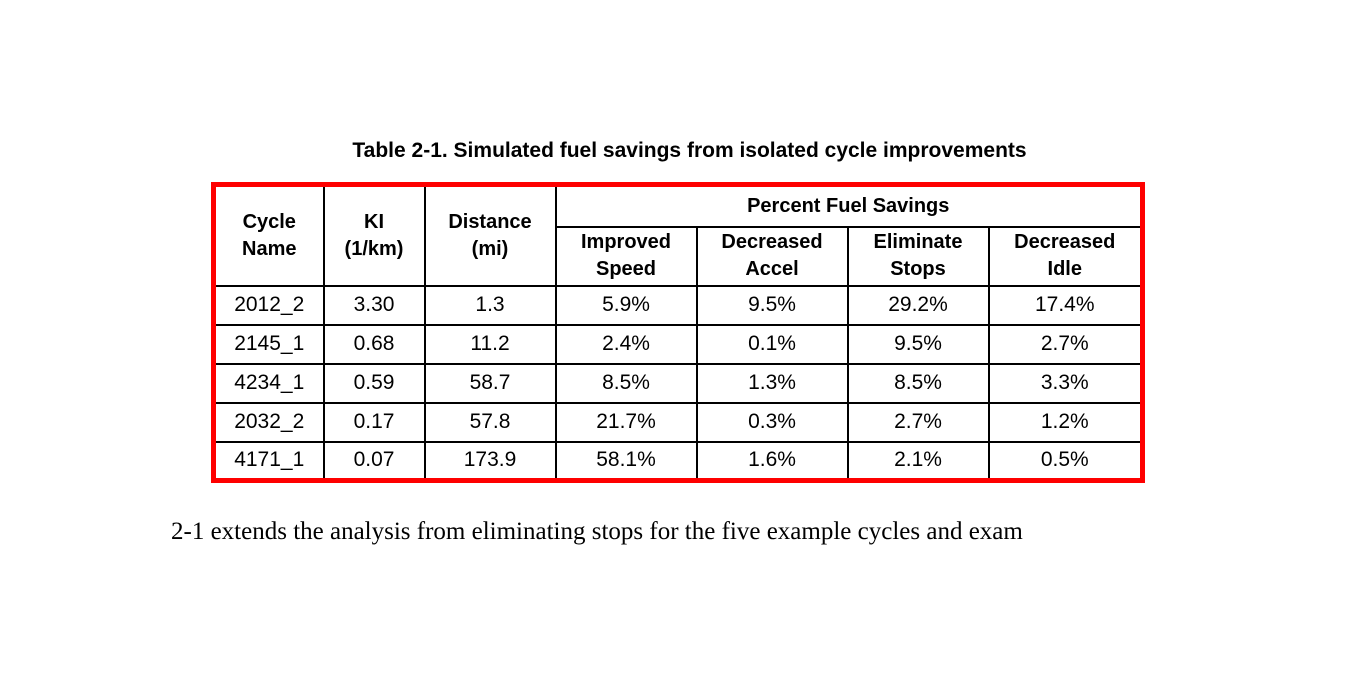  Describe the element at coordinates (1065, 461) in the screenshot. I see `table-cell: 0.5%` at that location.